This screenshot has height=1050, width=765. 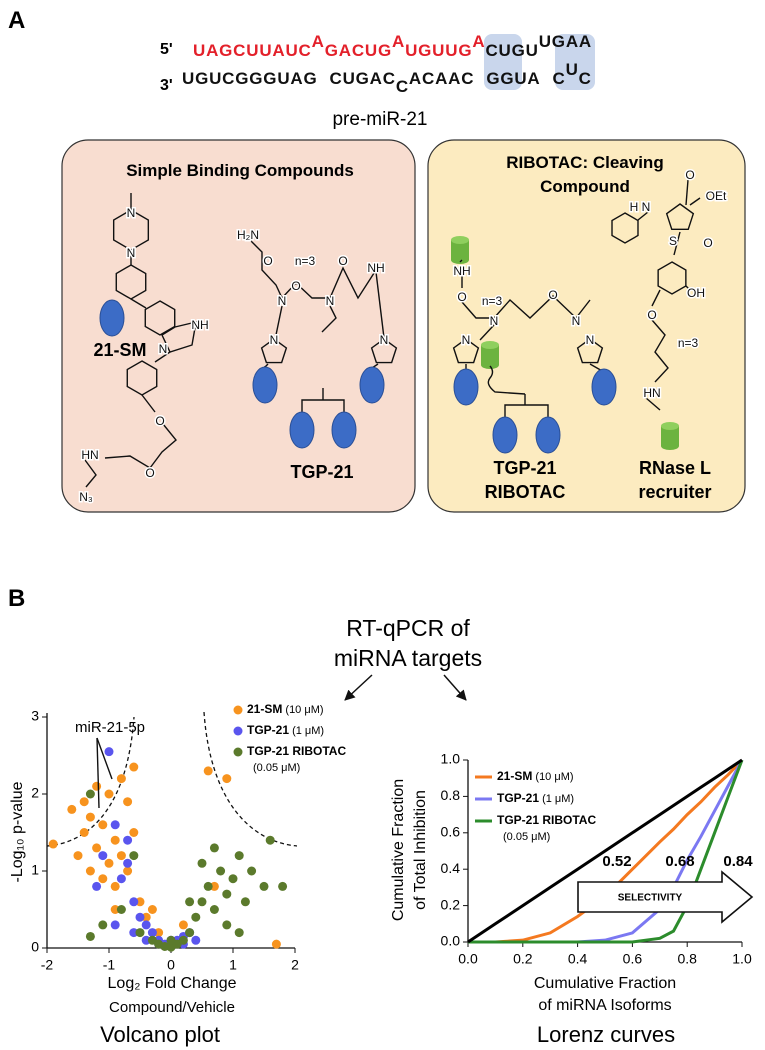 I want to click on nucleotides: C, so click(x=585, y=78).